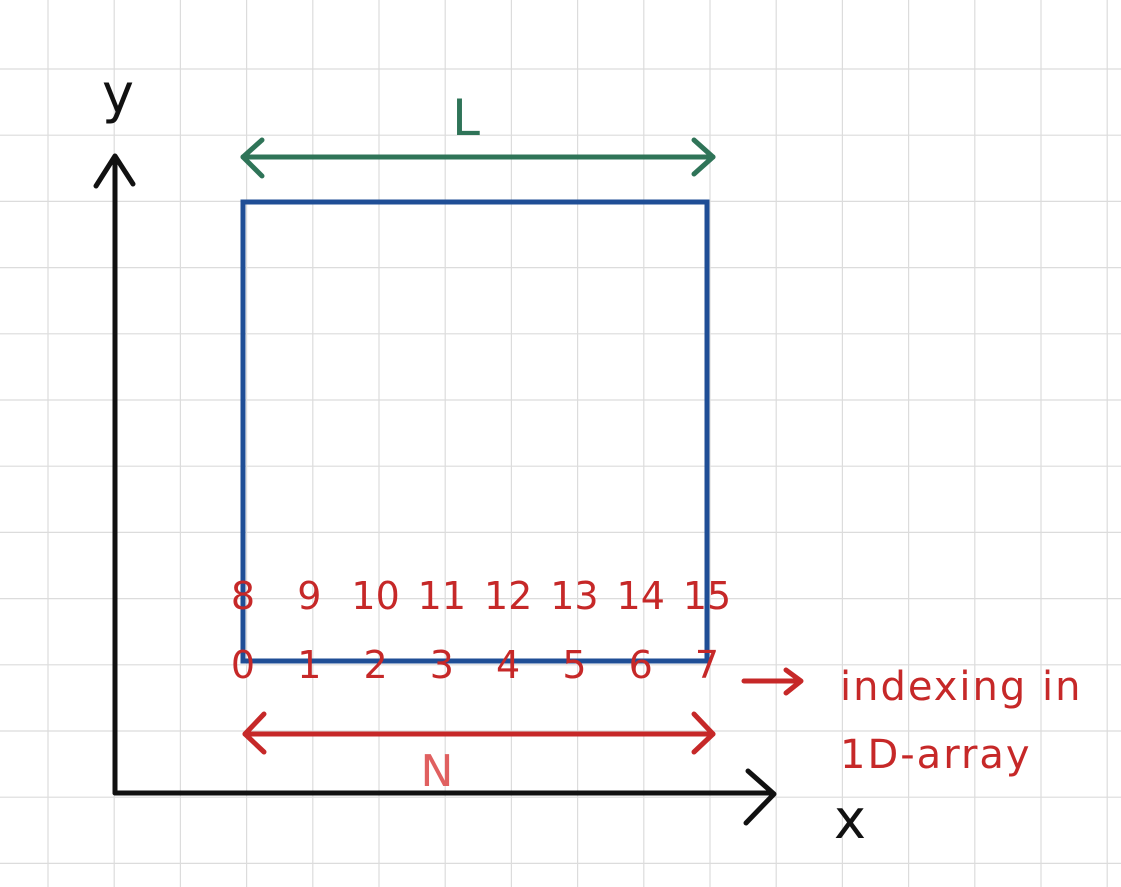  What do you see at coordinates (243, 596) in the screenshot?
I see `index-label-8: 8` at bounding box center [243, 596].